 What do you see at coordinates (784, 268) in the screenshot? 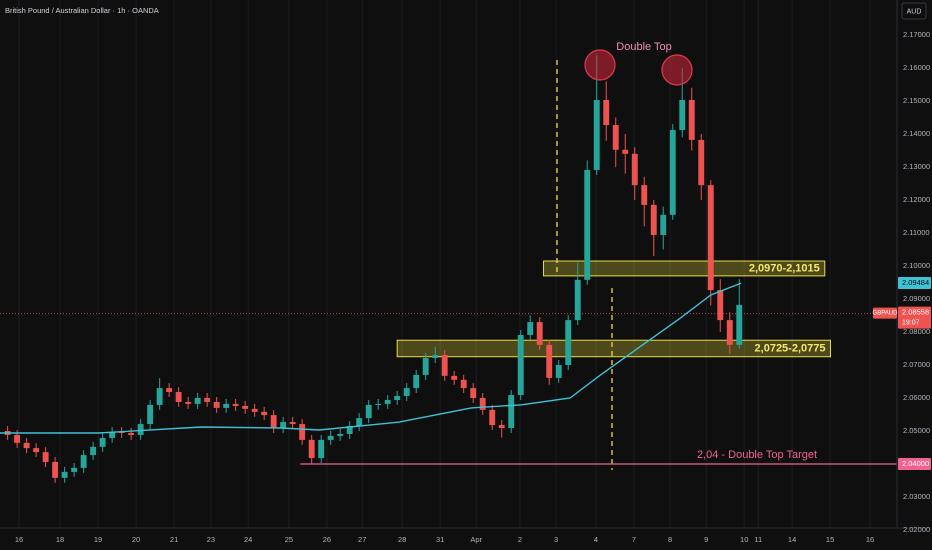
I see `zone-label: 2,0970-2,1015` at bounding box center [784, 268].